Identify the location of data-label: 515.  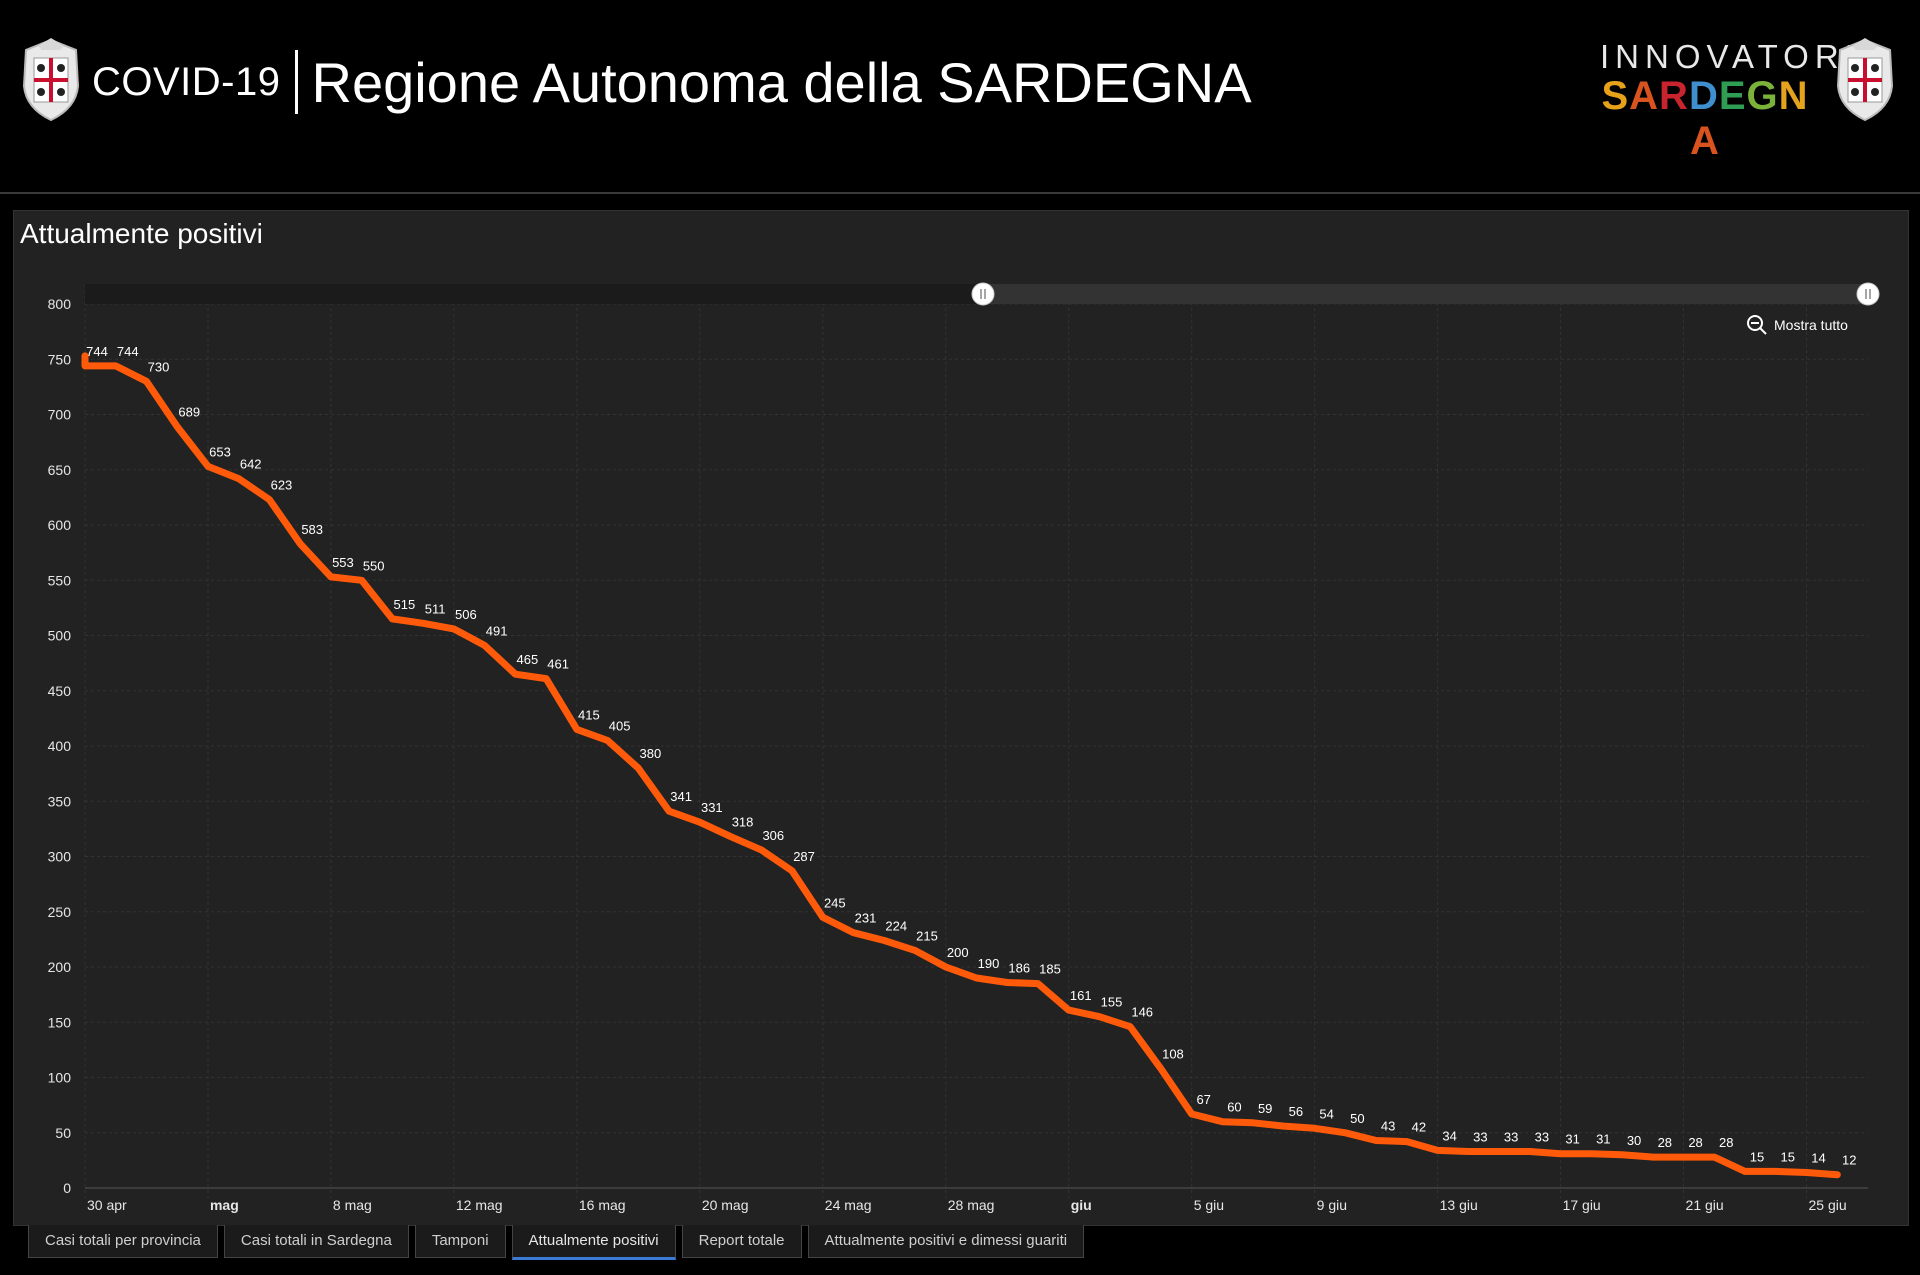
(405, 604).